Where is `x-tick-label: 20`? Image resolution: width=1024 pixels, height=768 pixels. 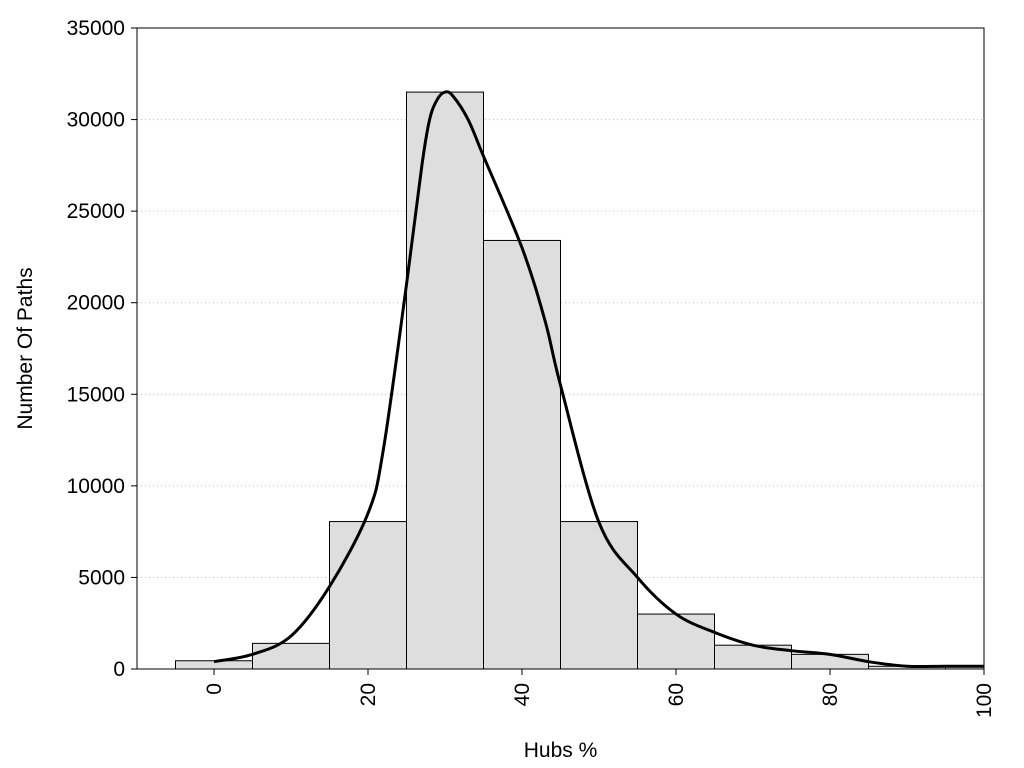
x-tick-label: 20 is located at coordinates (368, 694).